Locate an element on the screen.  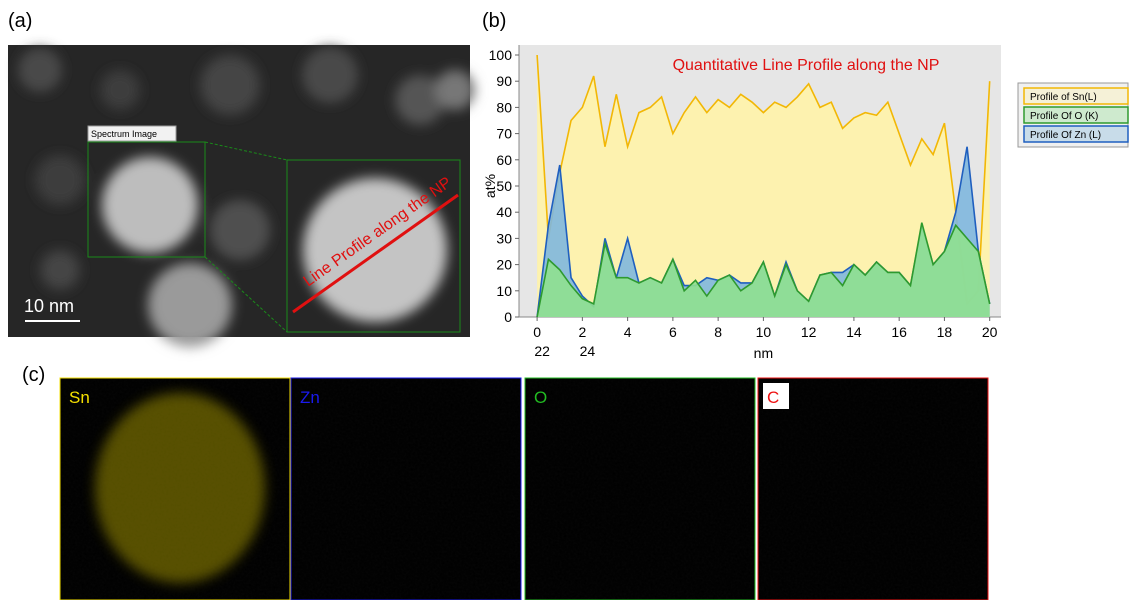
x-tick-label: 0 is located at coordinates (537, 332).